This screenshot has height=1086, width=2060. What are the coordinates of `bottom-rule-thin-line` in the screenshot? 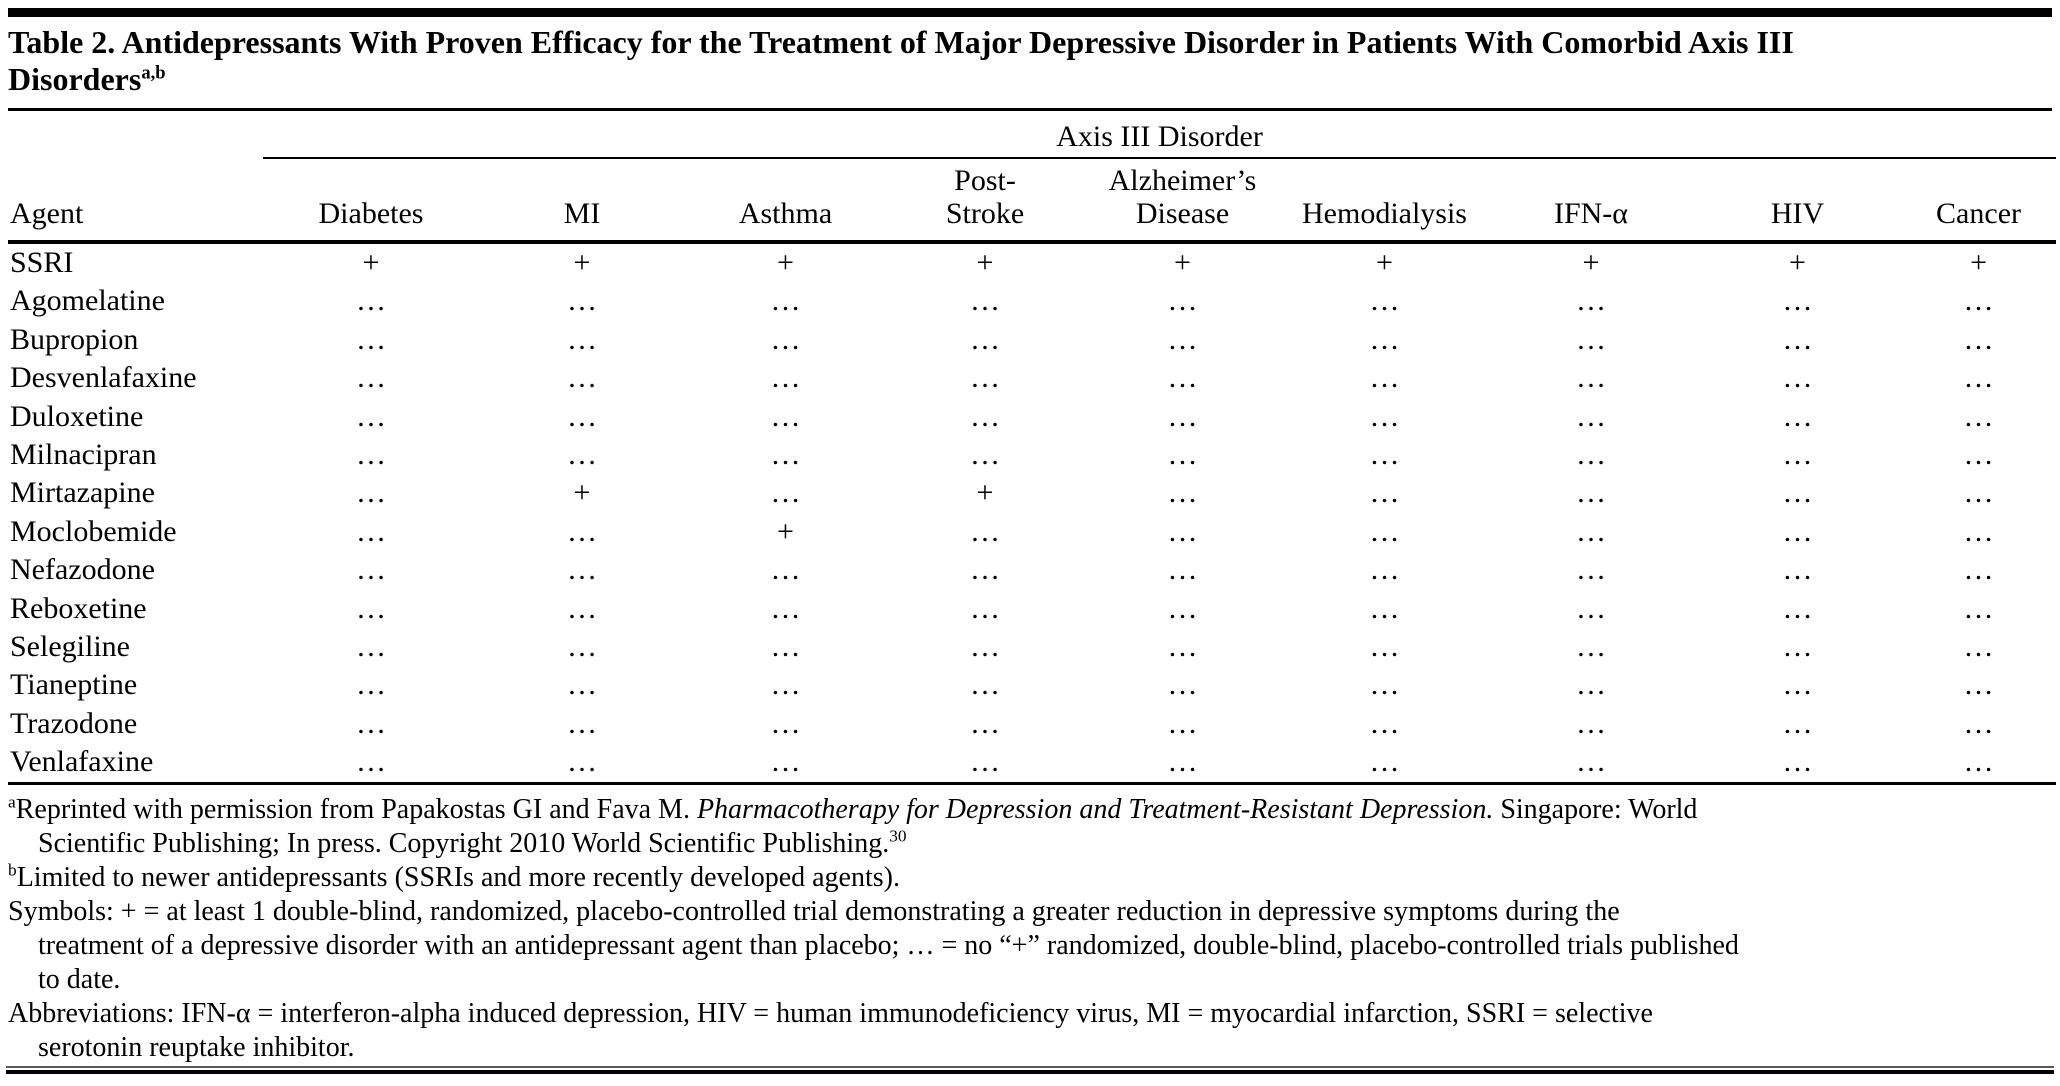 It's located at (1030, 1067).